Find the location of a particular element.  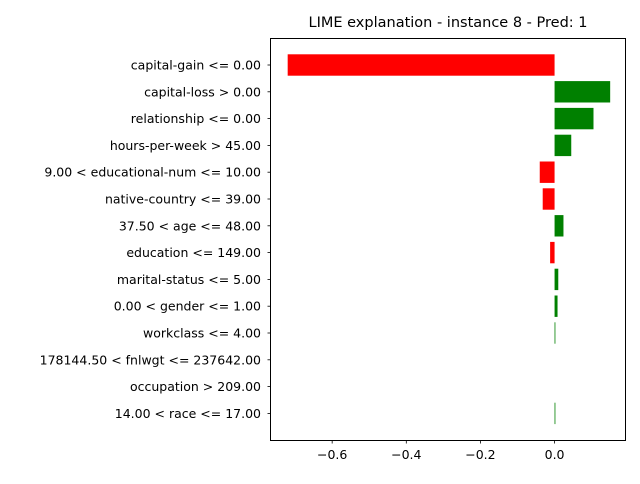

y-tick-label: capital-gain <= 0.00 is located at coordinates (196, 65).